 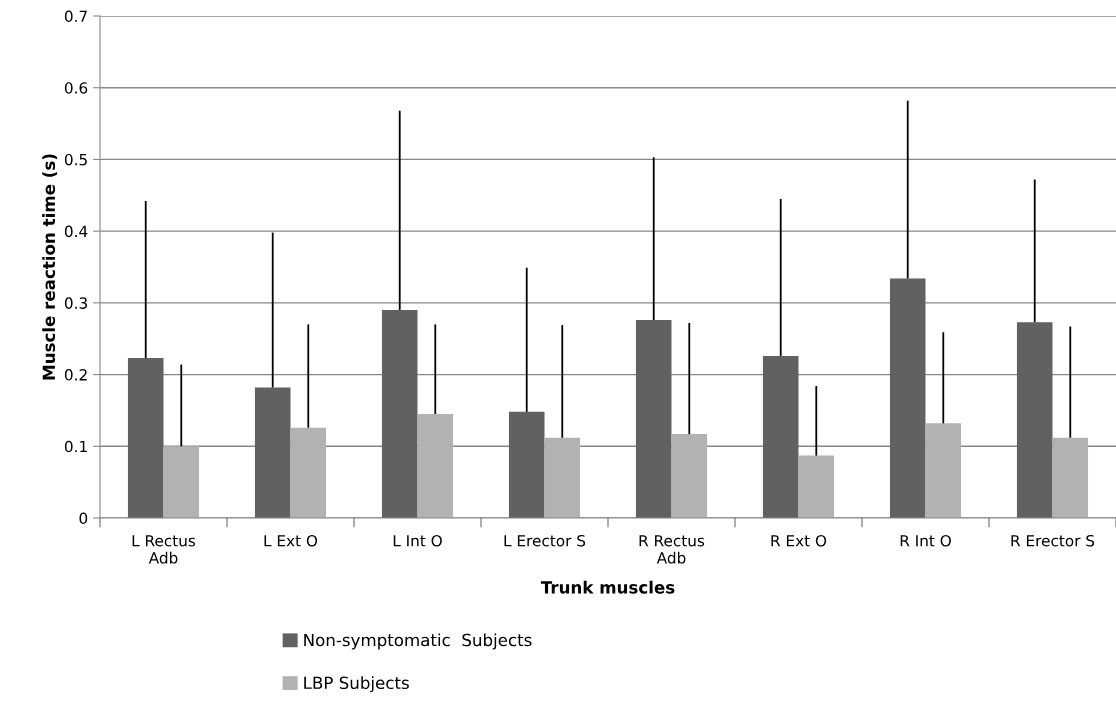 What do you see at coordinates (75, 159) in the screenshot?
I see `y-tick-label: 0.5` at bounding box center [75, 159].